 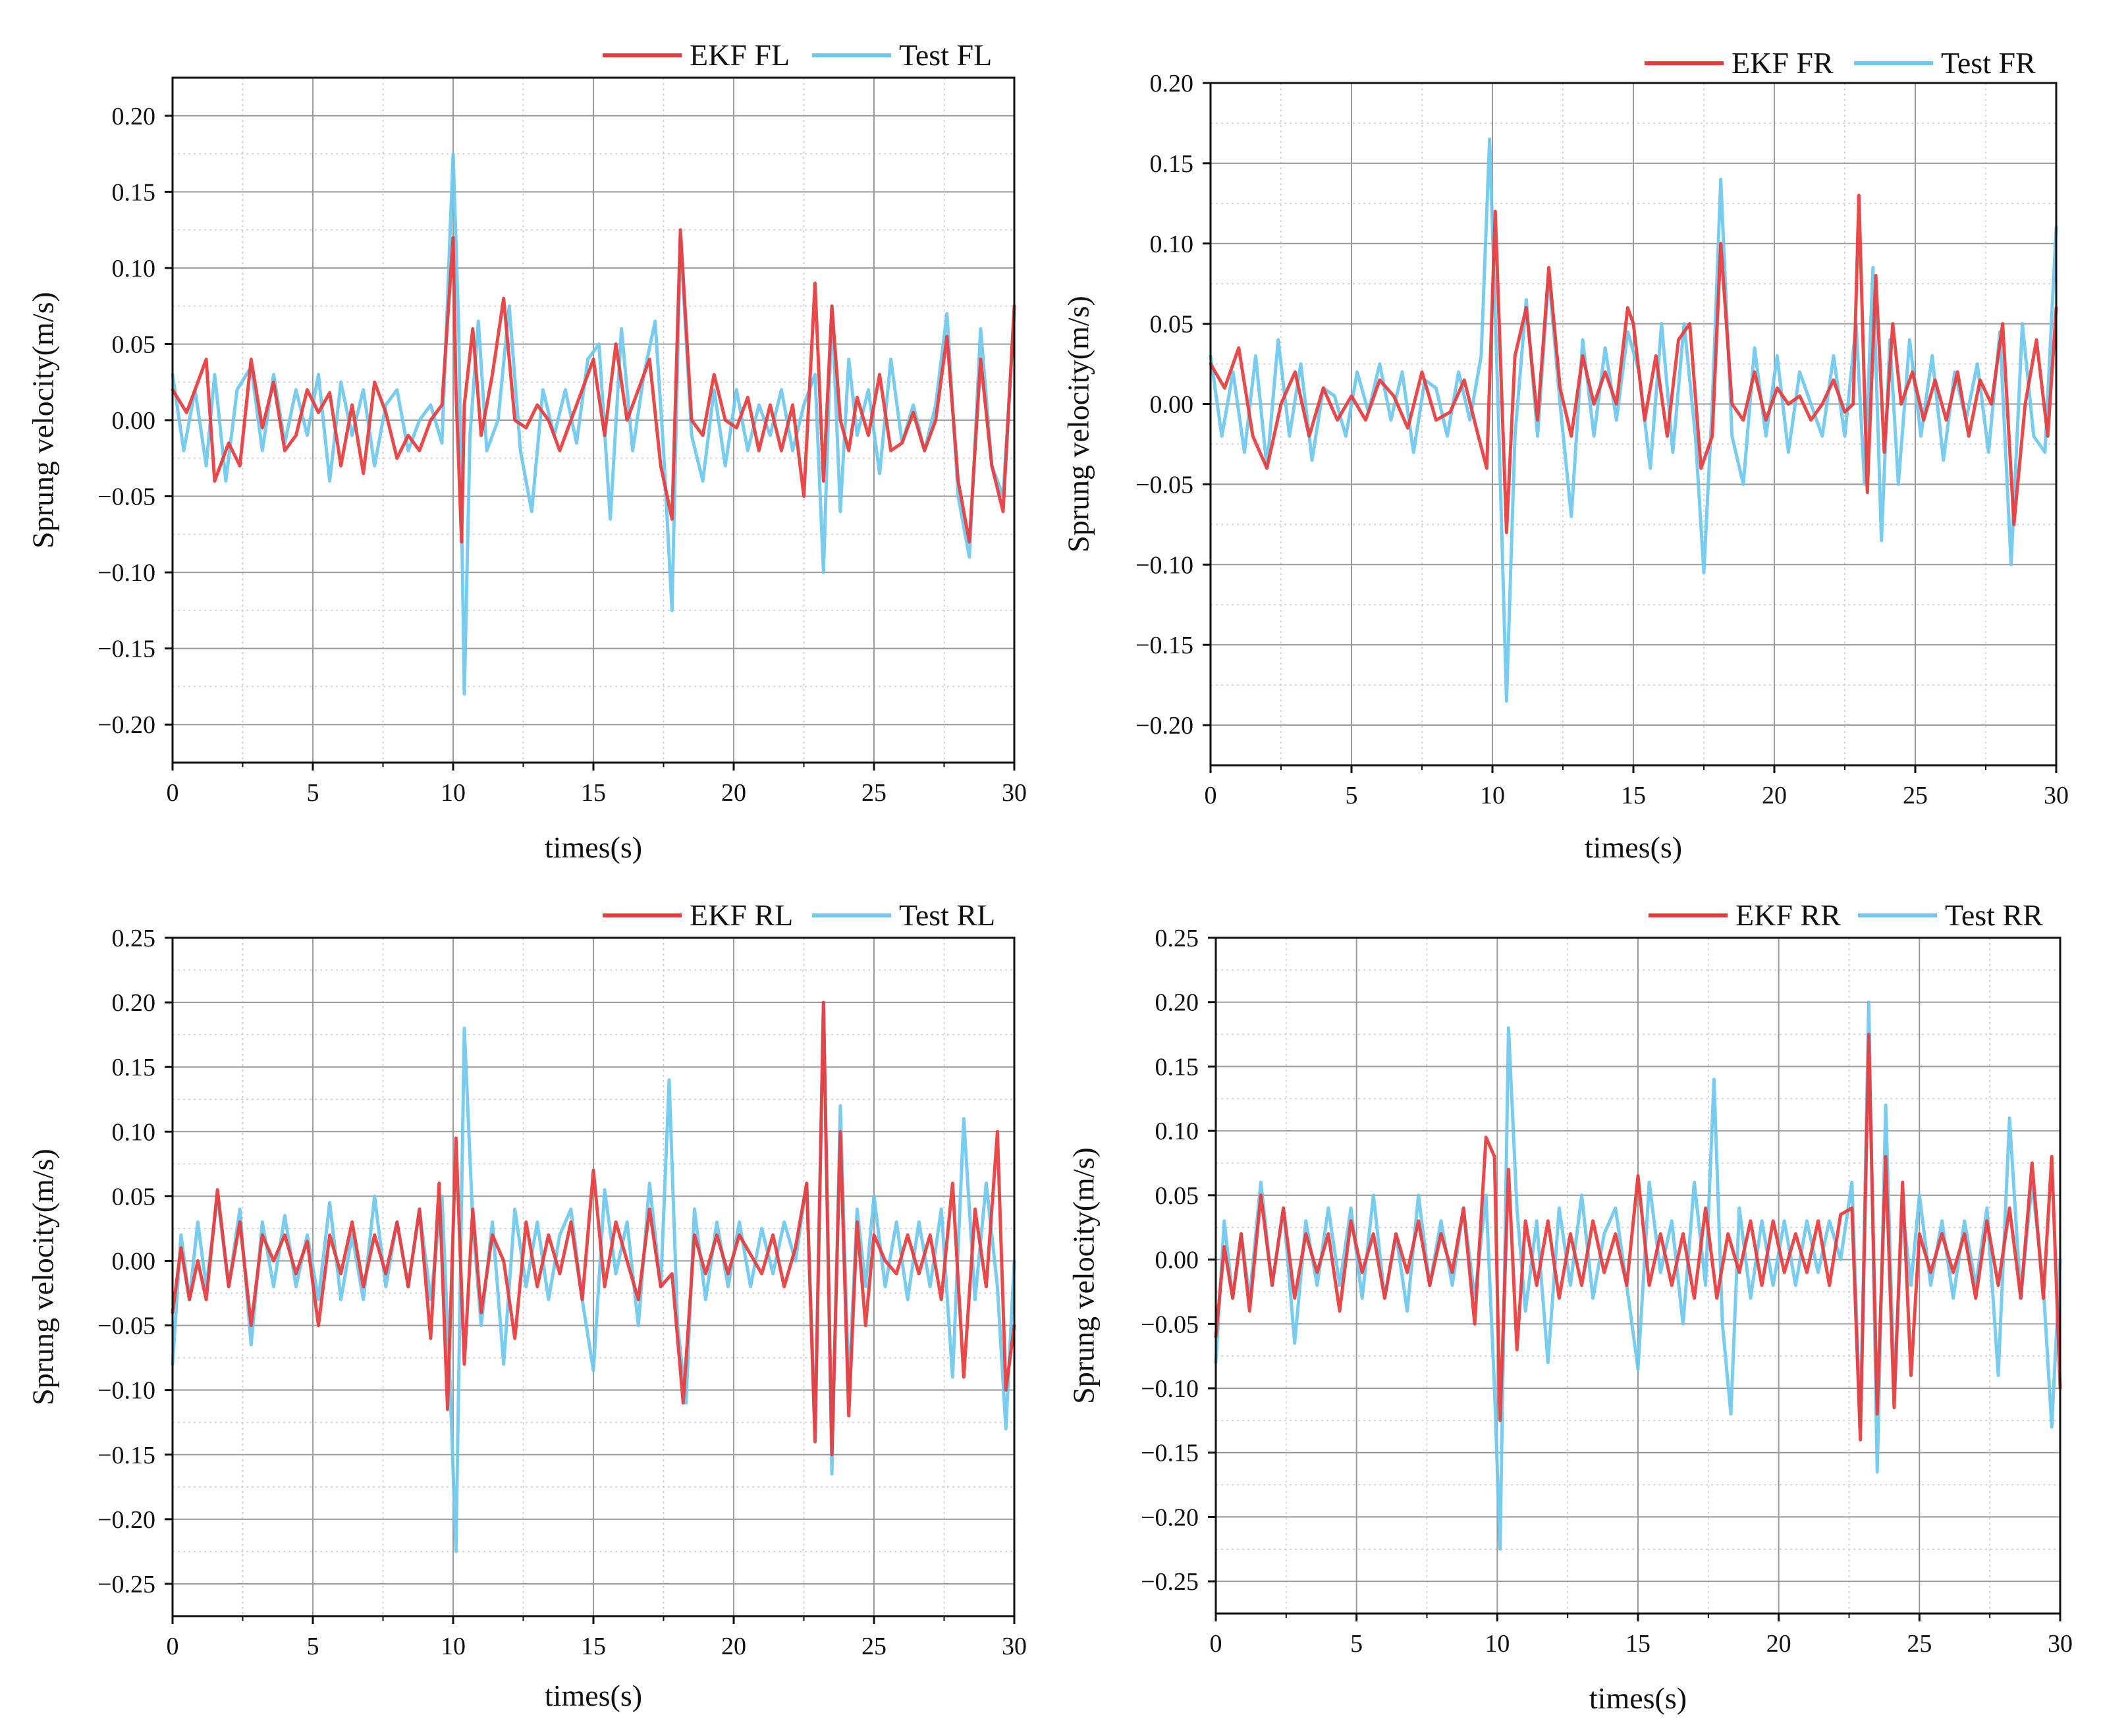 I want to click on series-line-test-rl, so click(x=593, y=1277).